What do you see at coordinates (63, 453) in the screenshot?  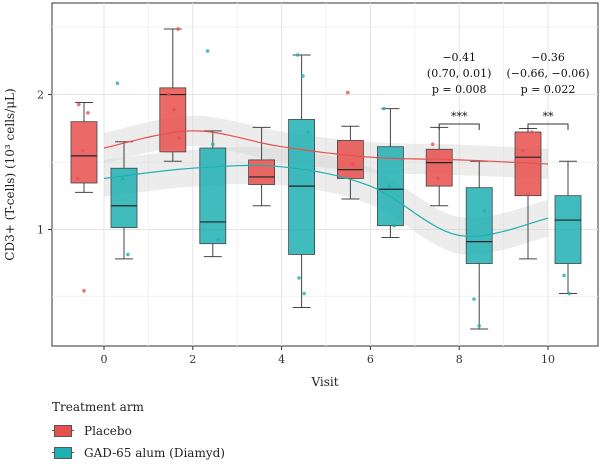 I see `legend-swatch-diamyd` at bounding box center [63, 453].